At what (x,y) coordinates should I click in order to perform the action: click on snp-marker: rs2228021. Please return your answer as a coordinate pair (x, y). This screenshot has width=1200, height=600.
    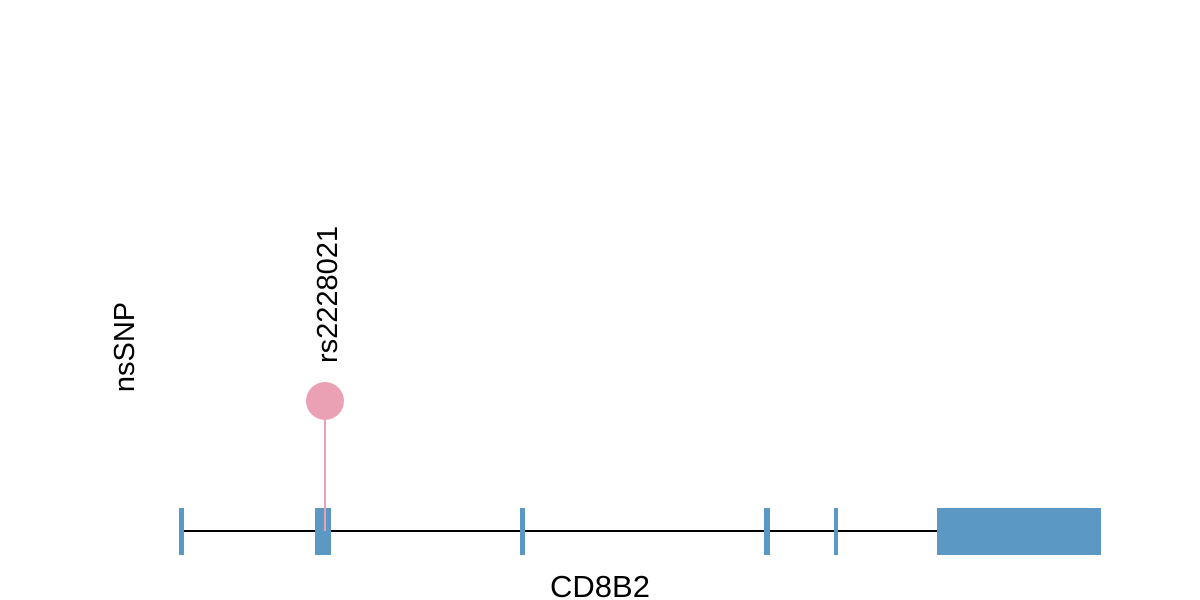
    Looking at the image, I should click on (325, 378).